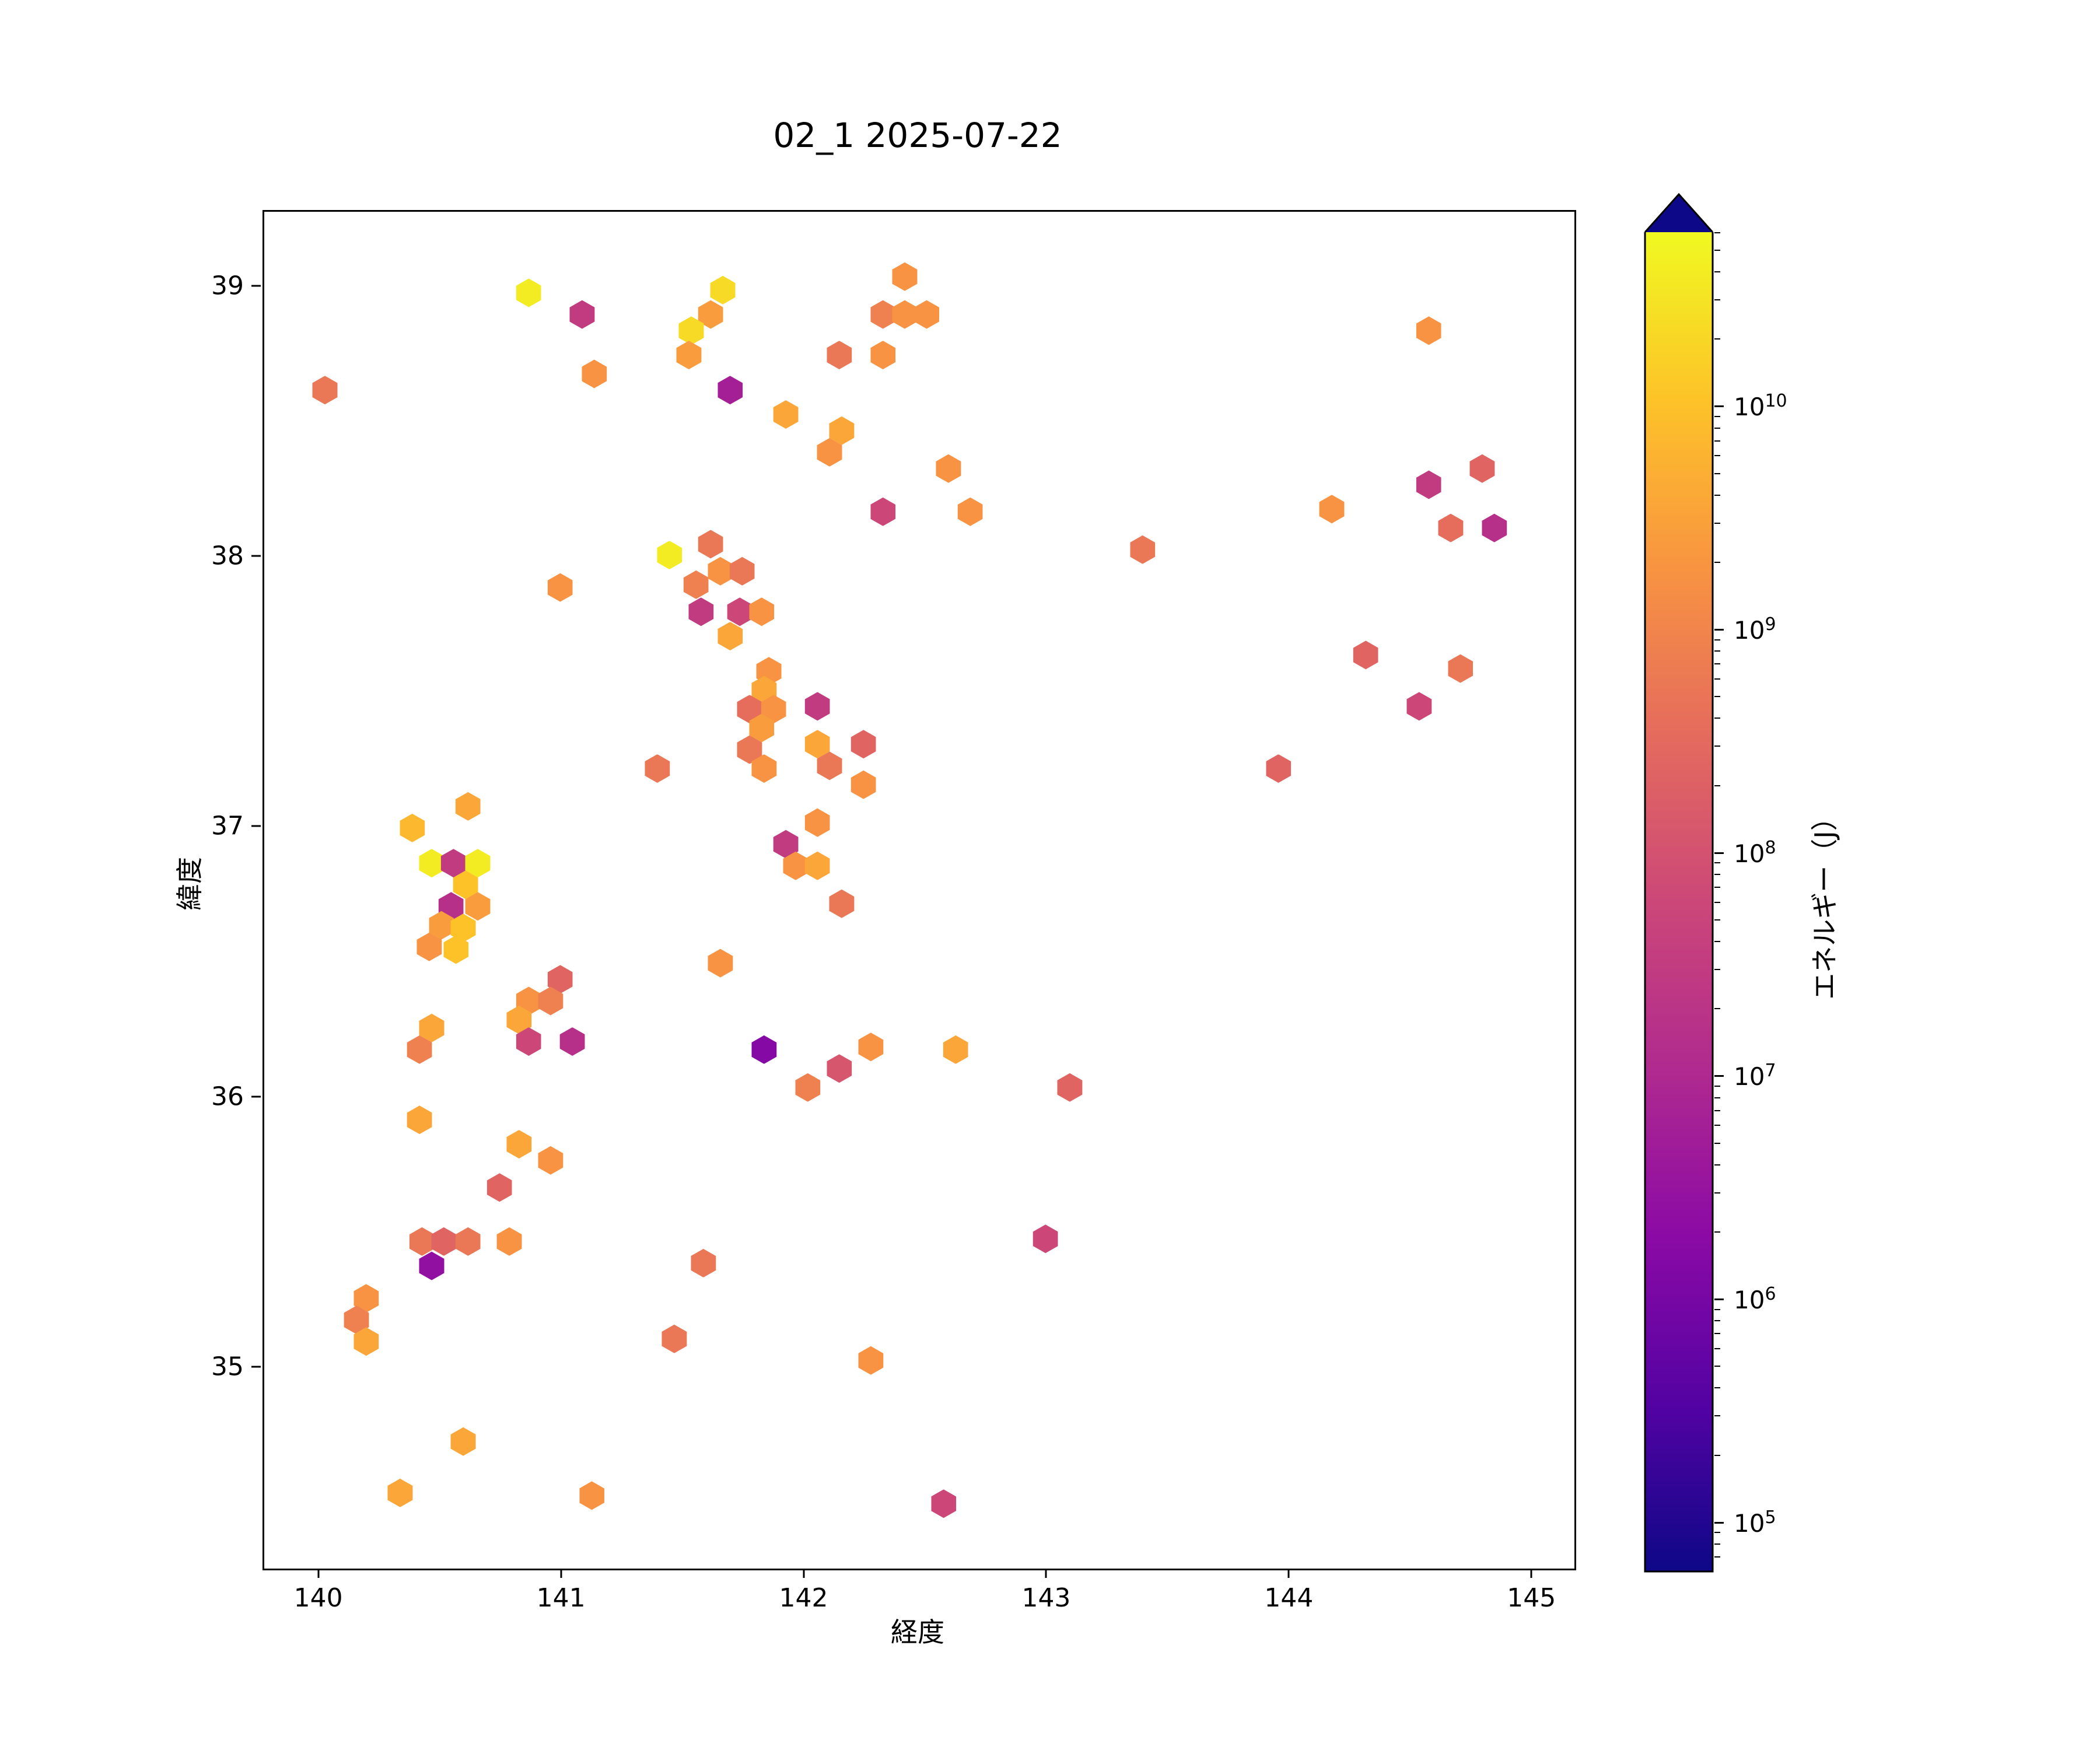  What do you see at coordinates (803, 1598) in the screenshot?
I see `x-tick-label: 142` at bounding box center [803, 1598].